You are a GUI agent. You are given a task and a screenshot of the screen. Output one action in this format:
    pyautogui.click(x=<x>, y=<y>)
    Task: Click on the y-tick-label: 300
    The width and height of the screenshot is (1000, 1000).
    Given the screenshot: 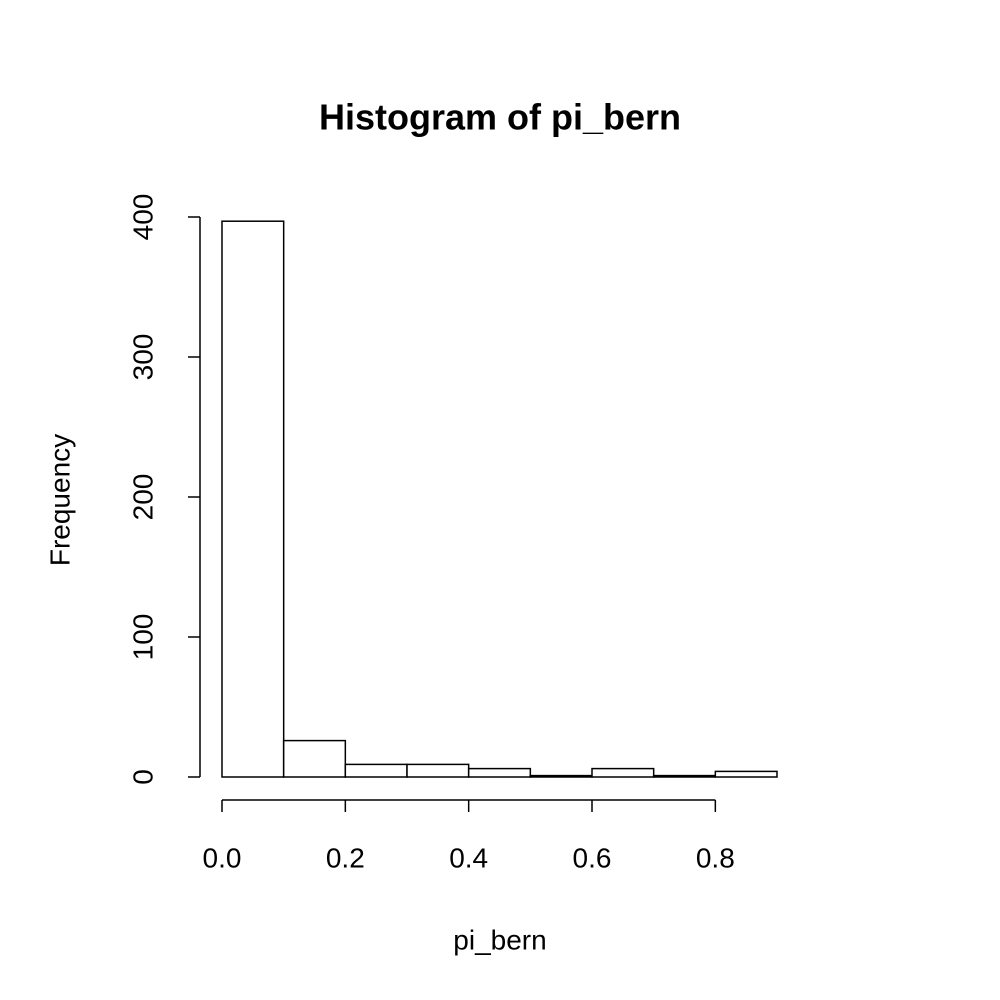 What is the action you would take?
    pyautogui.click(x=142, y=357)
    